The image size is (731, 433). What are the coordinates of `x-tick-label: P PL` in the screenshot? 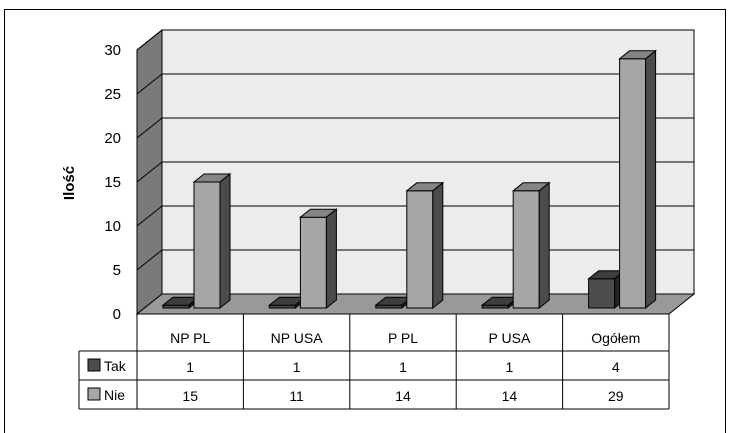 It's located at (403, 338).